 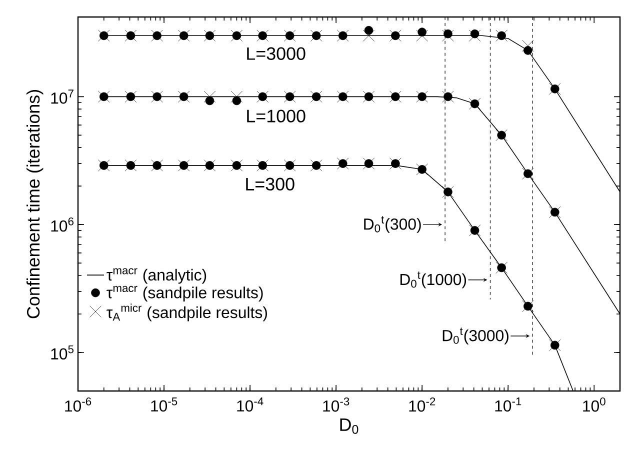 What do you see at coordinates (276, 53) in the screenshot?
I see `annotation: L=3000` at bounding box center [276, 53].